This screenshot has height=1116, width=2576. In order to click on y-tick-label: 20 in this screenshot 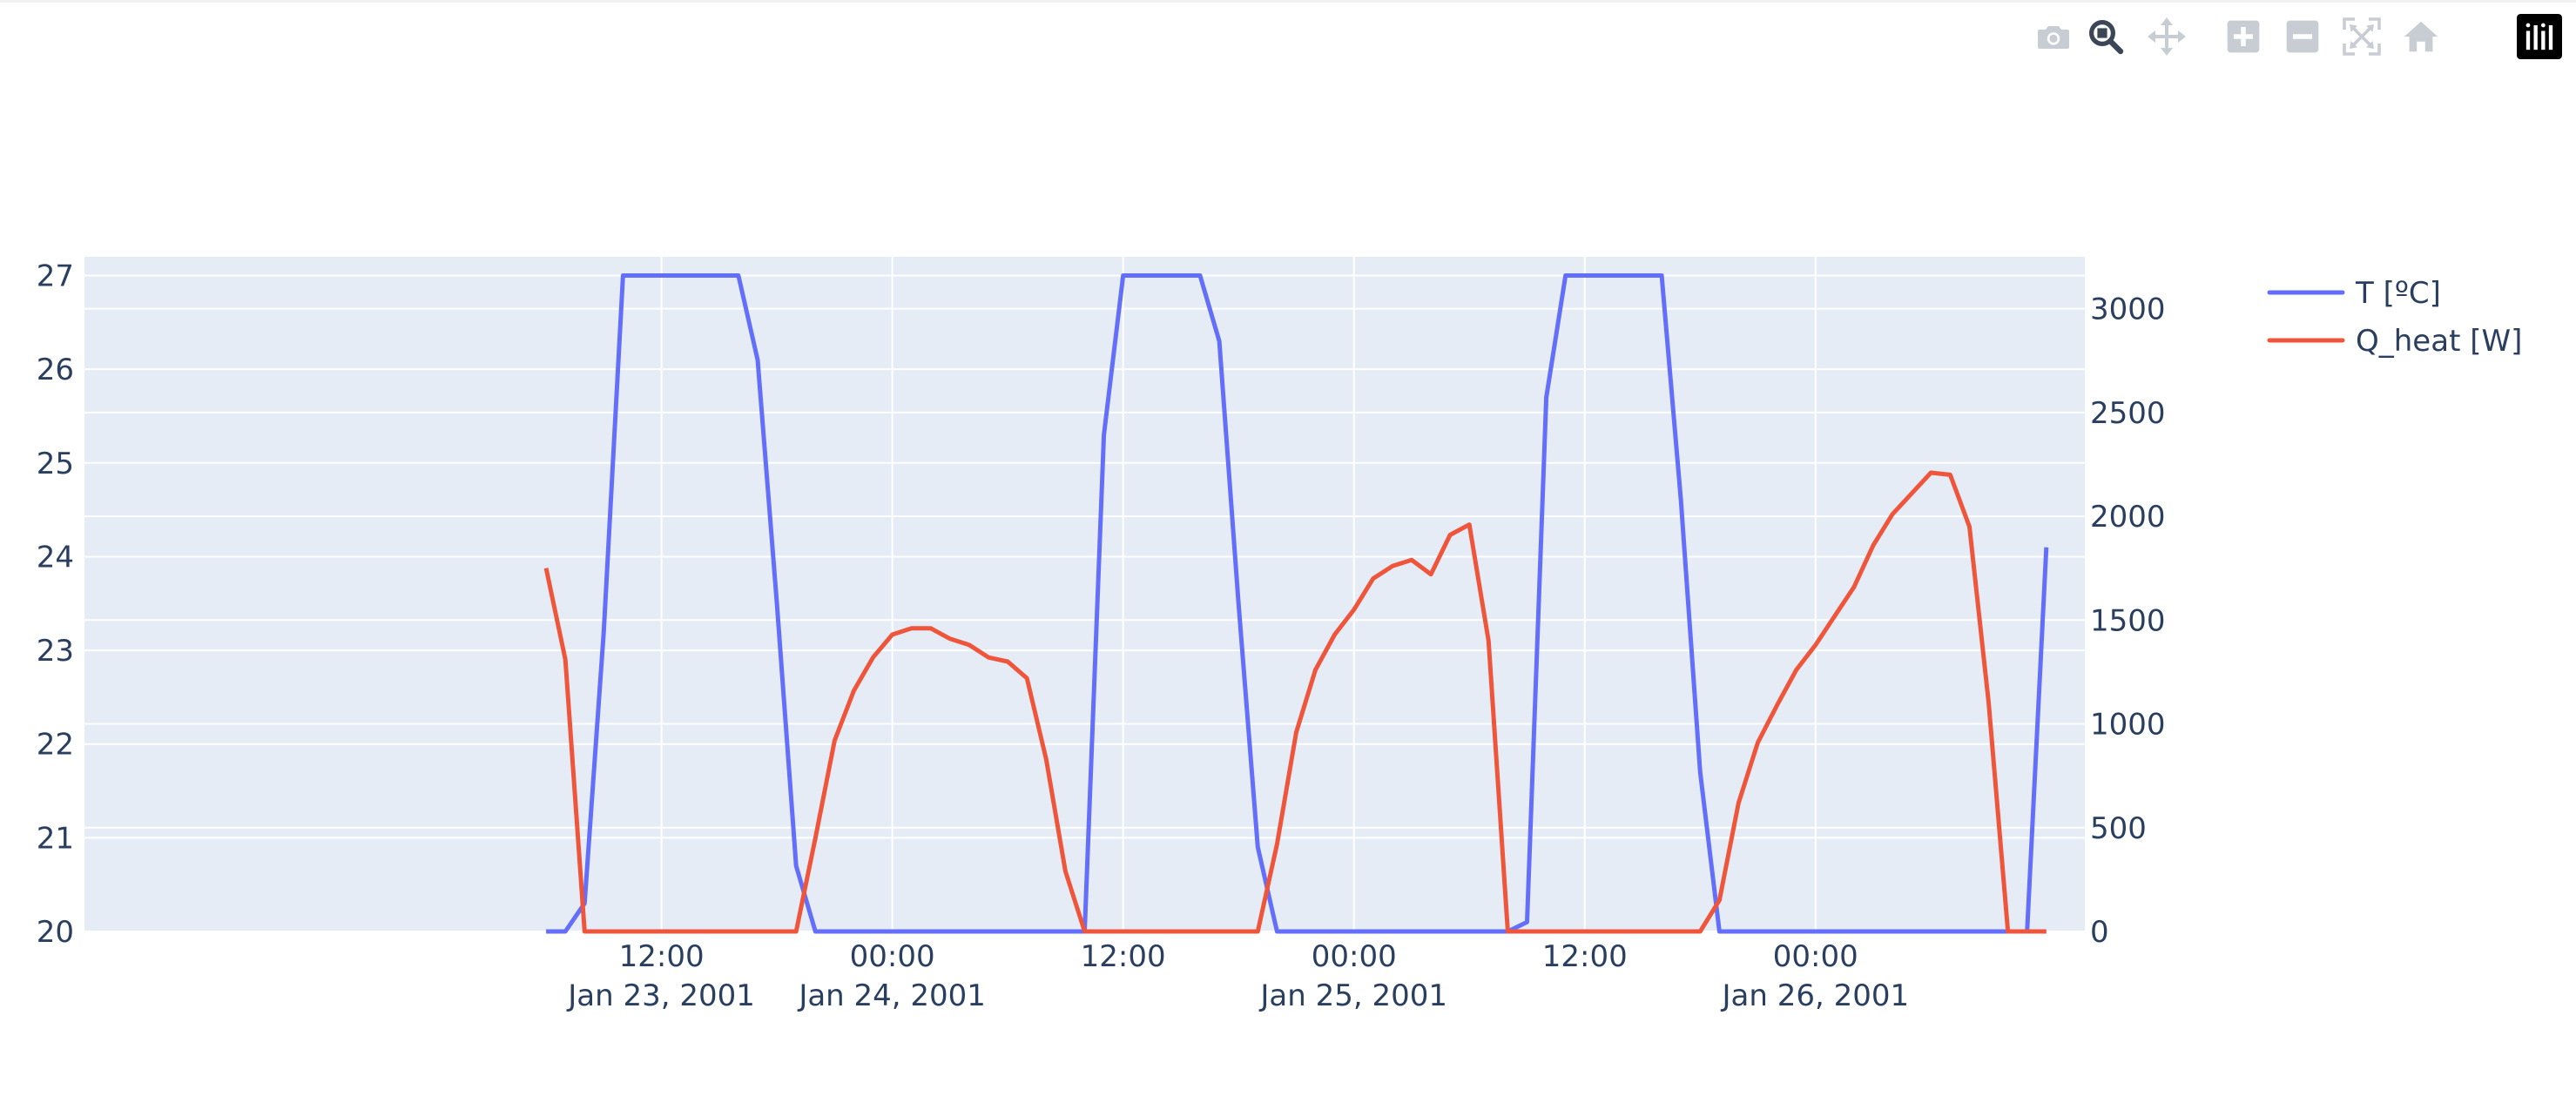, I will do `click(55, 933)`.